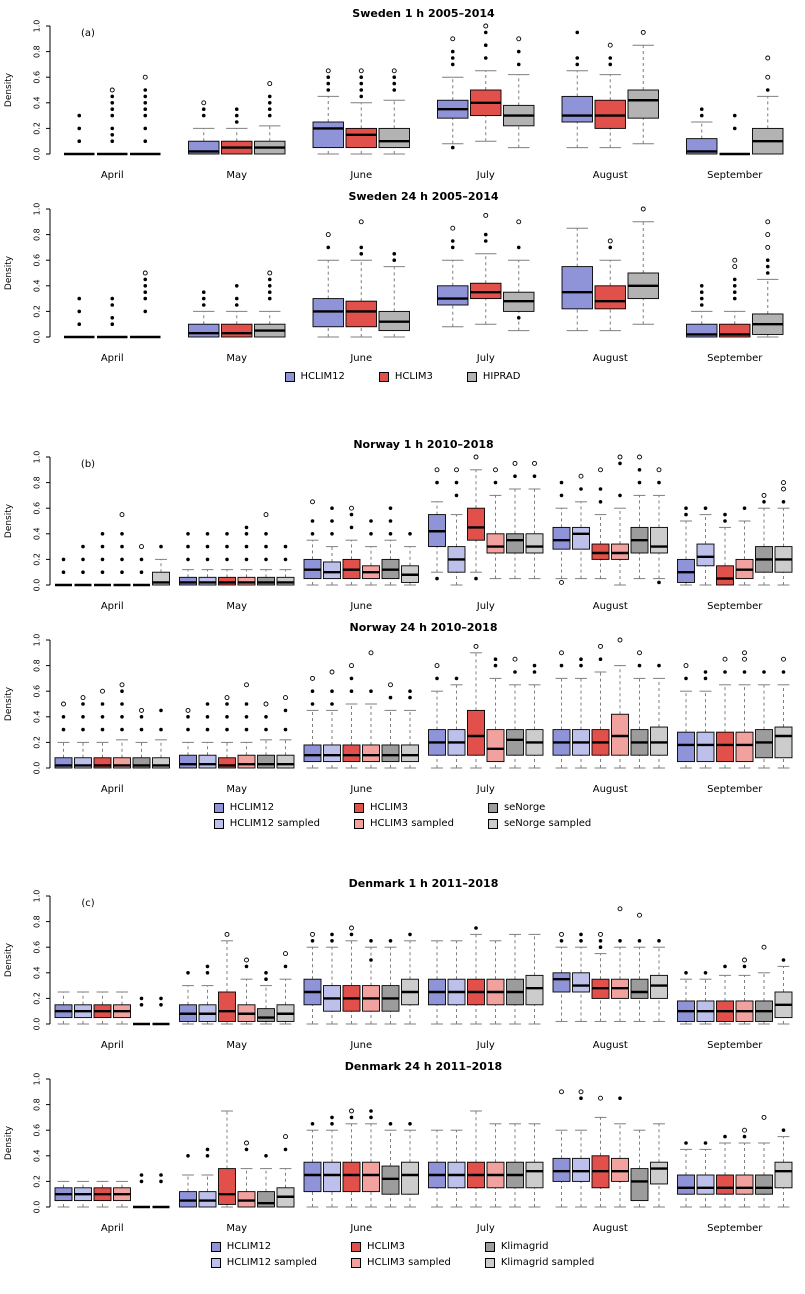  What do you see at coordinates (141, 565) in the screenshot?
I see `boxplot-senorge` at bounding box center [141, 565].